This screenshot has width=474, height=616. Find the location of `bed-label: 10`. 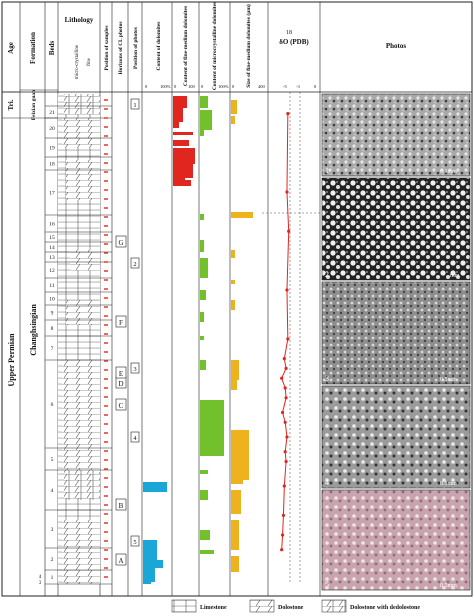

bed-label: 10 is located at coordinates (52, 300).